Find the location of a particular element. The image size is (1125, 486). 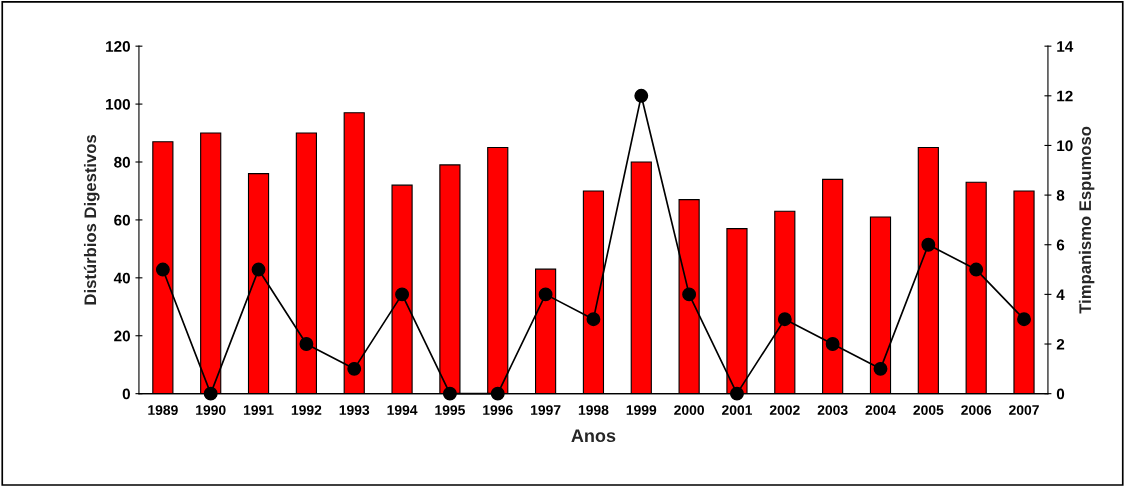

y2-tick-label: 6 is located at coordinates (1060, 245).